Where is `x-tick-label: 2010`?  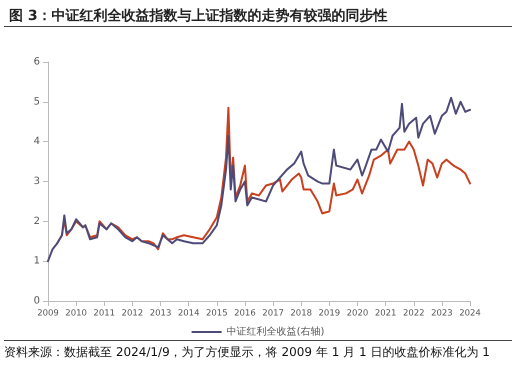
x-tick-label: 2010 is located at coordinates (76, 313).